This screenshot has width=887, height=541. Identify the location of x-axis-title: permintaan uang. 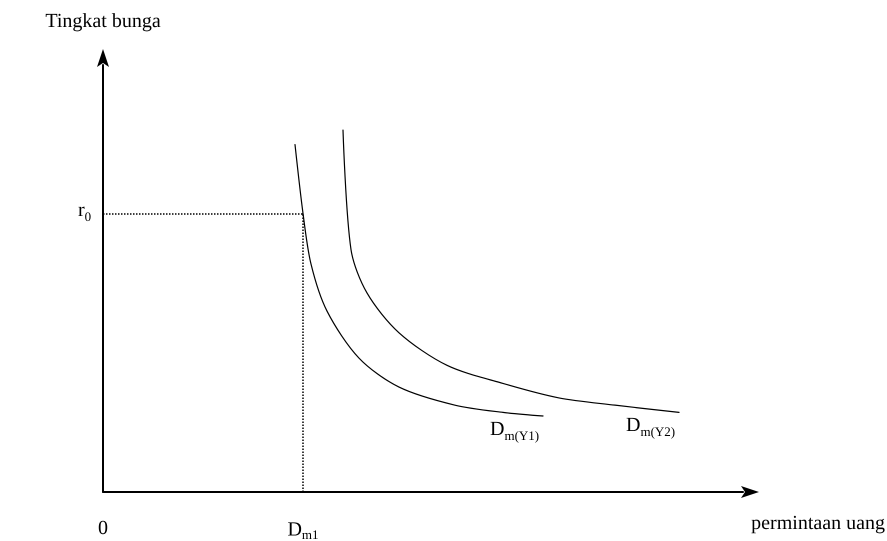
(818, 523).